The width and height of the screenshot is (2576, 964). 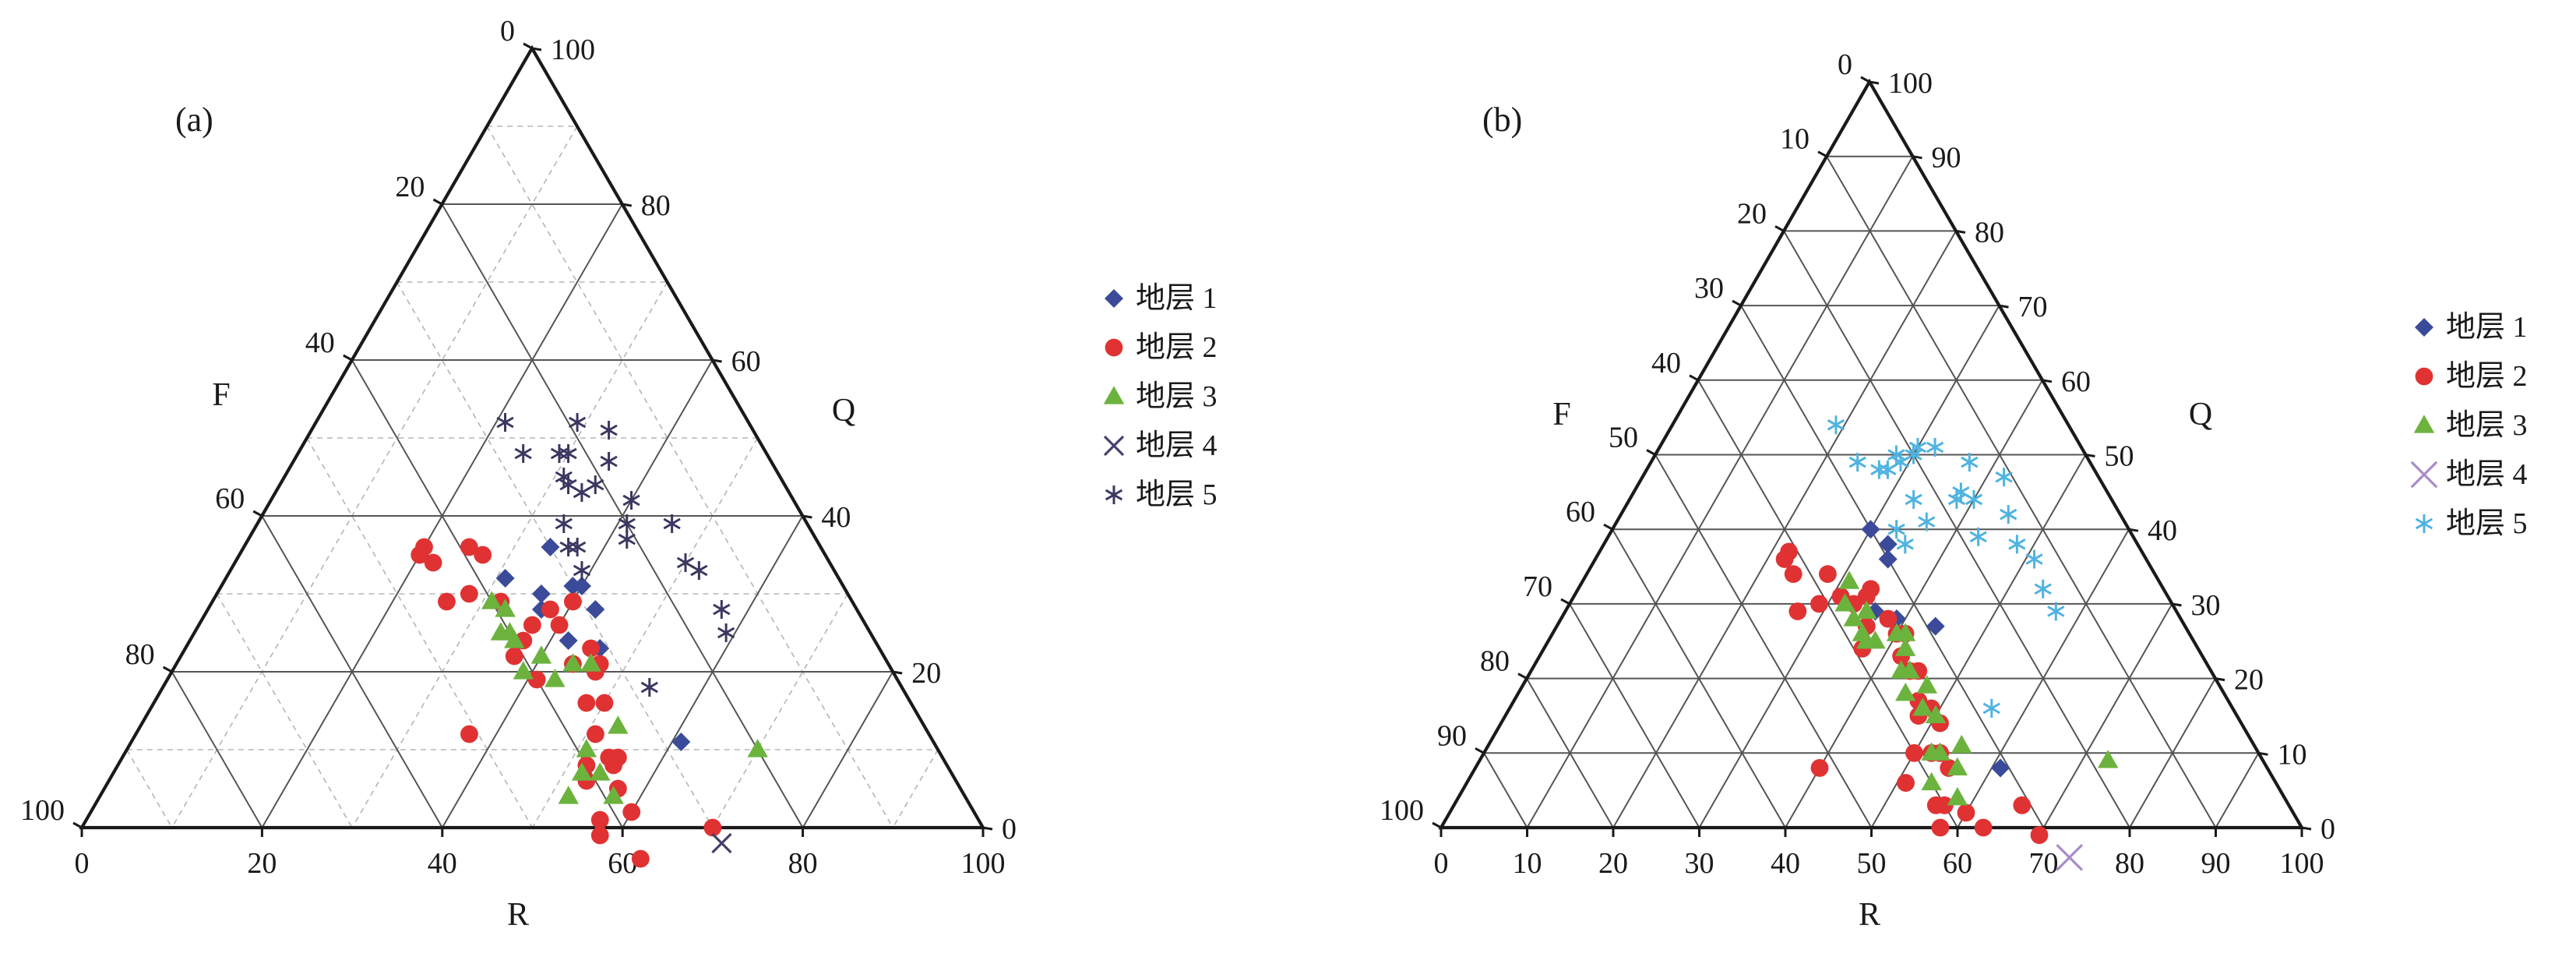 I want to click on tick-label-r: 50, so click(x=1872, y=864).